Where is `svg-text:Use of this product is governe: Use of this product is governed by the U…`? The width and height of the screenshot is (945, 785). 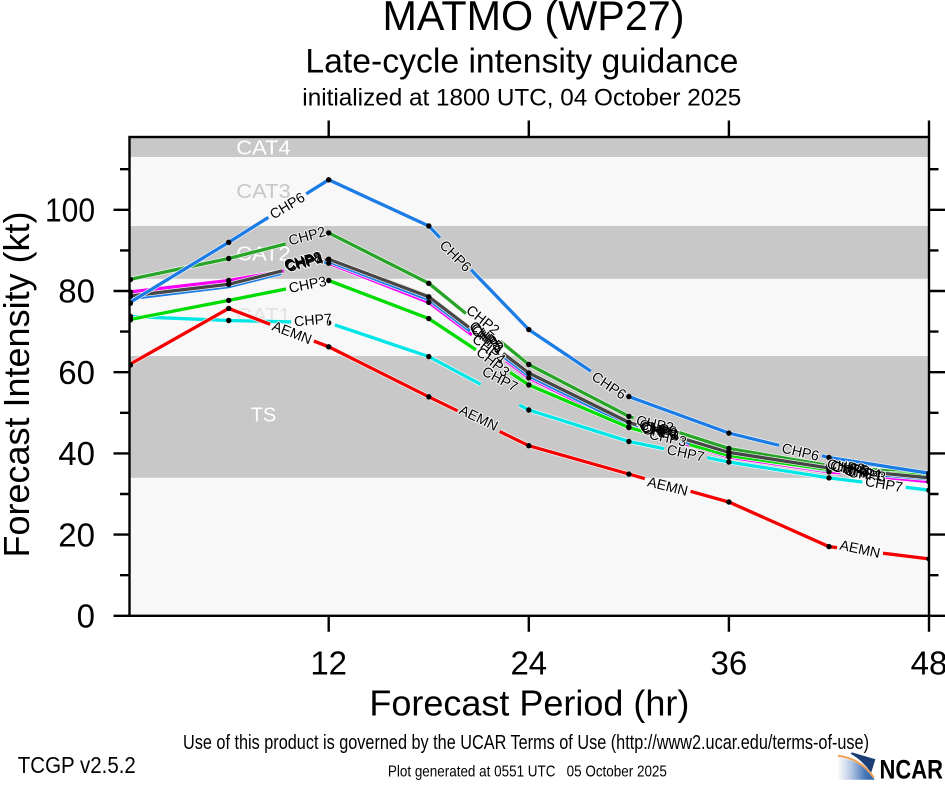 svg-text:Use of this product is governe: Use of this product is governed by the U… is located at coordinates (526, 742).